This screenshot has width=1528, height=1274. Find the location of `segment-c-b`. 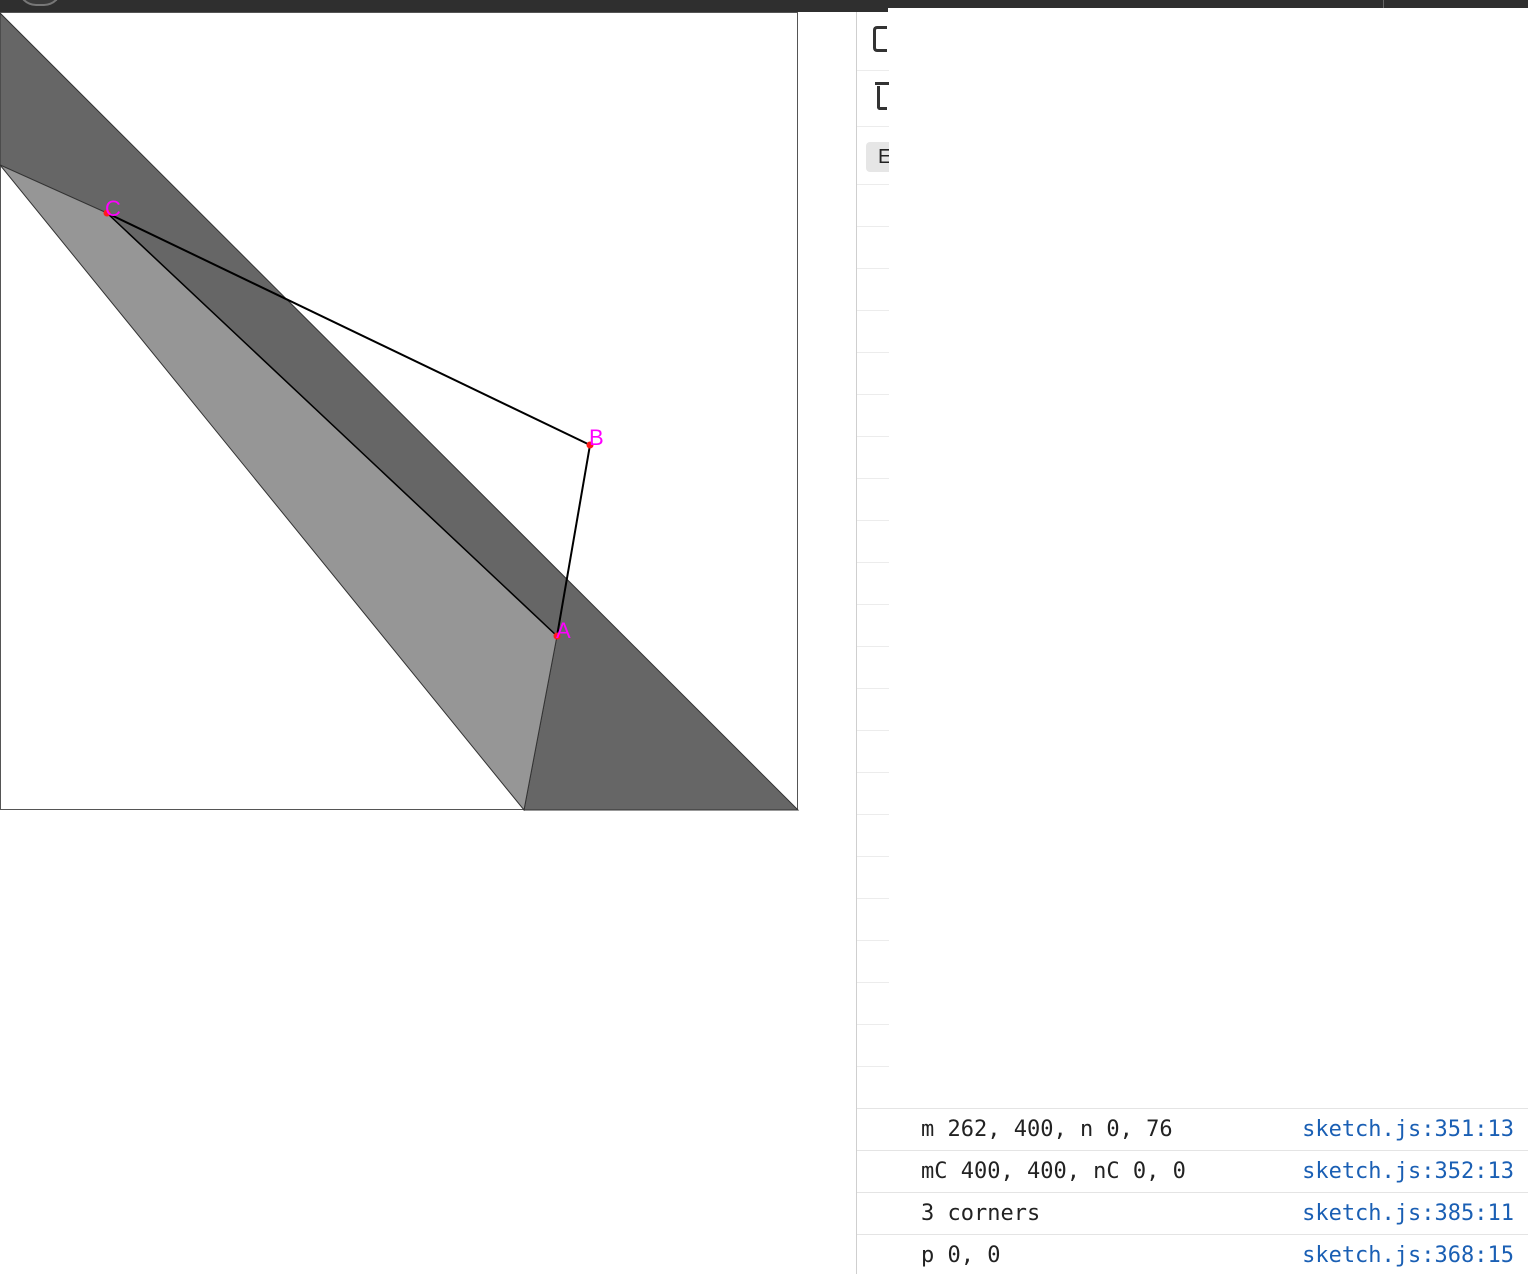

segment-c-b is located at coordinates (348, 329).